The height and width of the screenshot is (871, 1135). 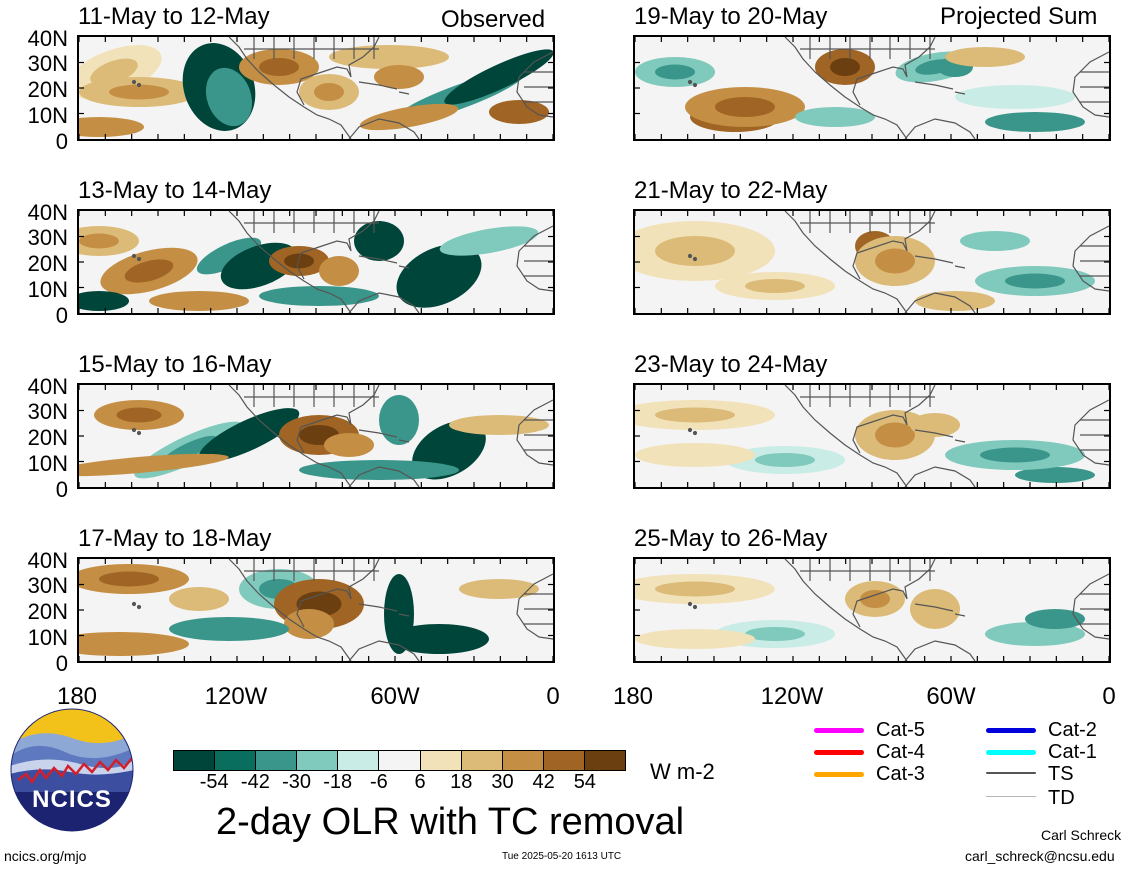 I want to click on colorbar-label: 42, so click(x=543, y=782).